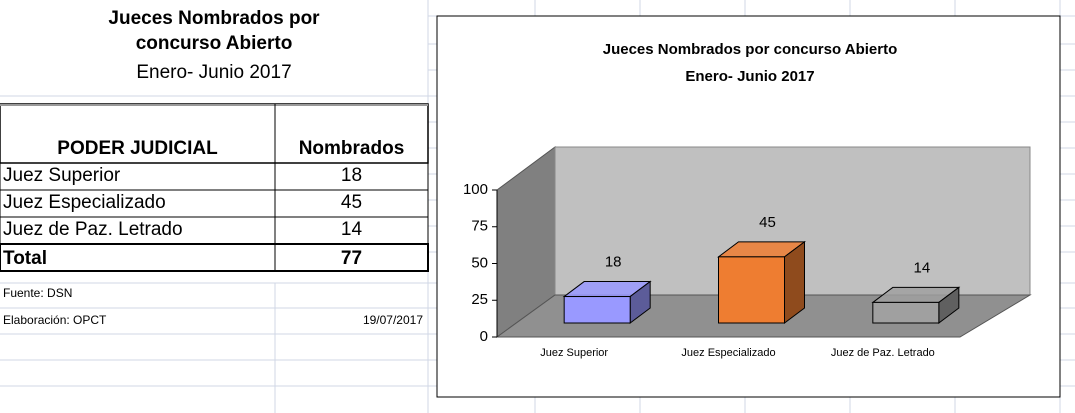 The width and height of the screenshot is (1075, 413). I want to click on date-note: 19/07/2017, so click(392, 320).